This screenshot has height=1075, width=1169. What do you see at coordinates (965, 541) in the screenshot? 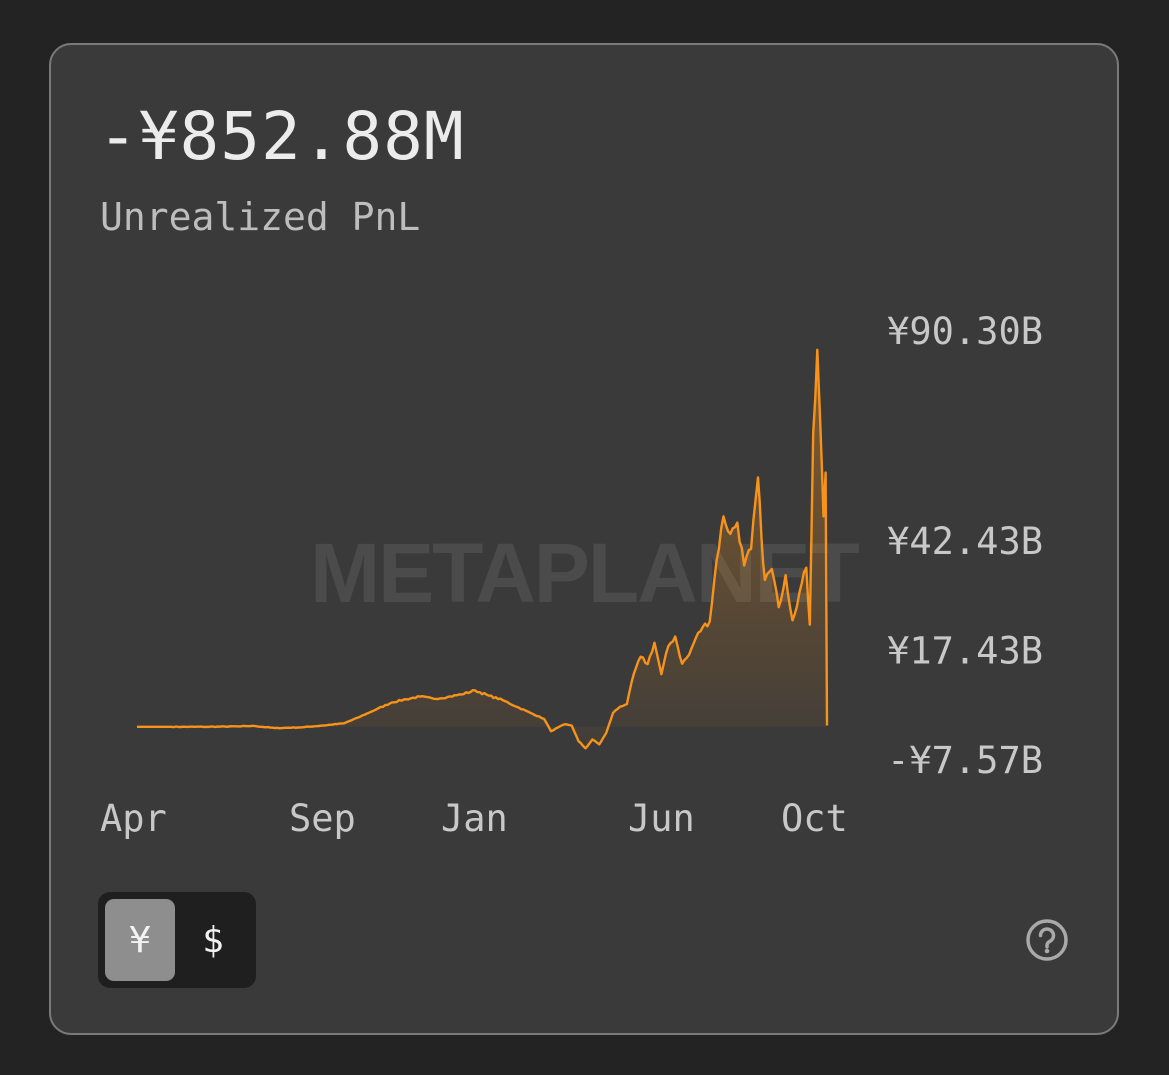
I see `y-tick-label: ¥42.43B` at bounding box center [965, 541].